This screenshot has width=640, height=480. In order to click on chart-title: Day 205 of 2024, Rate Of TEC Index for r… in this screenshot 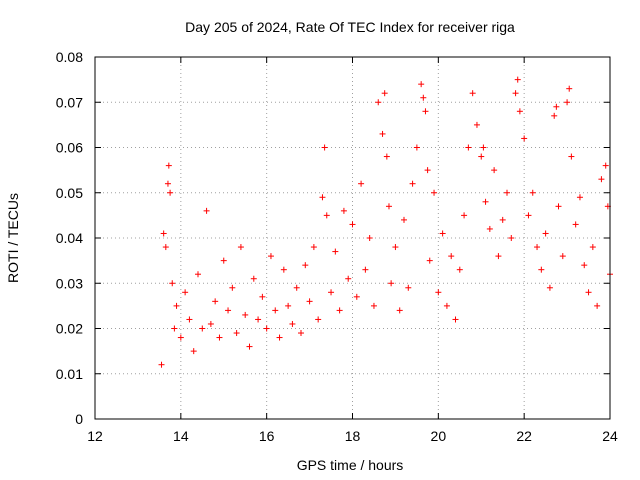, I will do `click(350, 27)`.